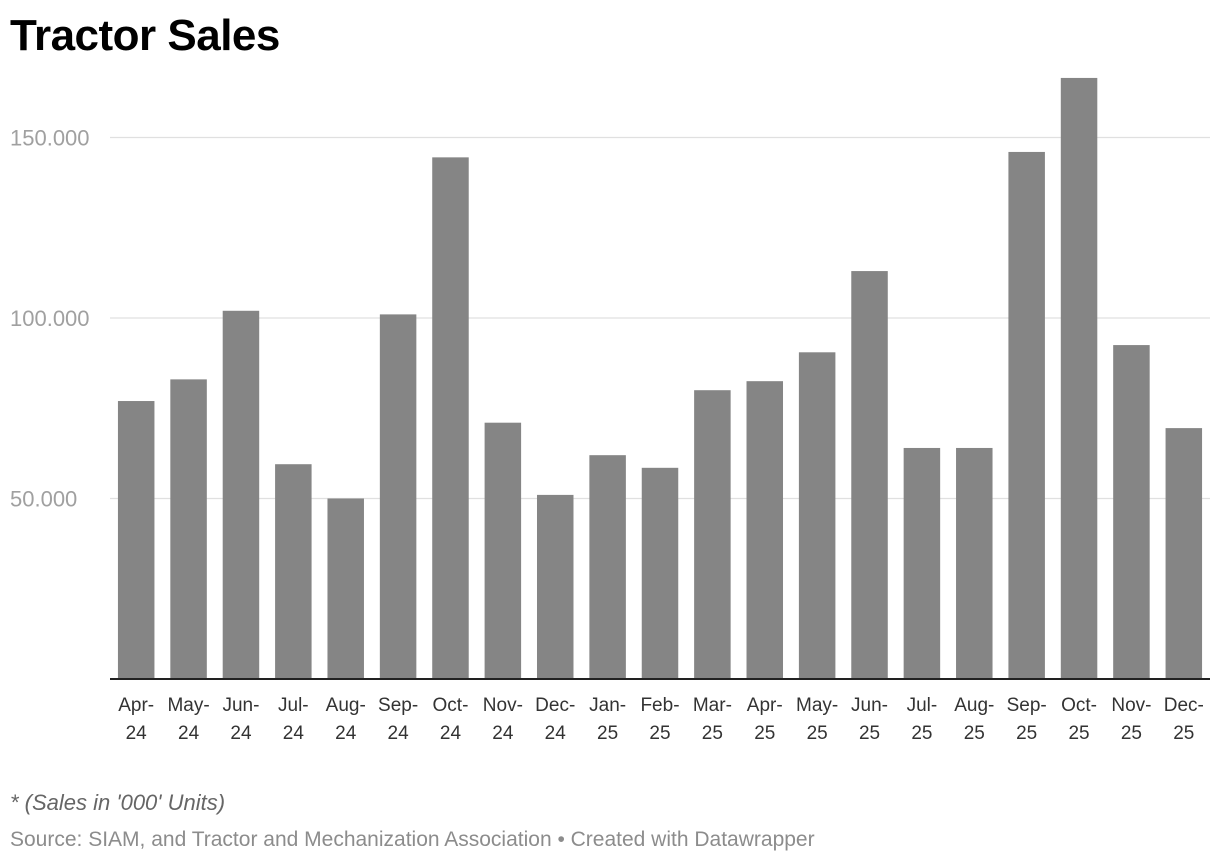 This screenshot has height=866, width=1220. What do you see at coordinates (43, 499) in the screenshot?
I see `y-tick-label: 50.000` at bounding box center [43, 499].